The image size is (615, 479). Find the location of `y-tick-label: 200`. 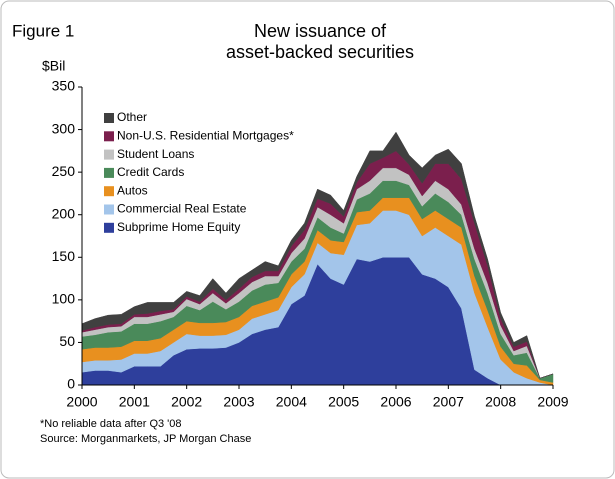

y-tick-label: 200 is located at coordinates (64, 213).